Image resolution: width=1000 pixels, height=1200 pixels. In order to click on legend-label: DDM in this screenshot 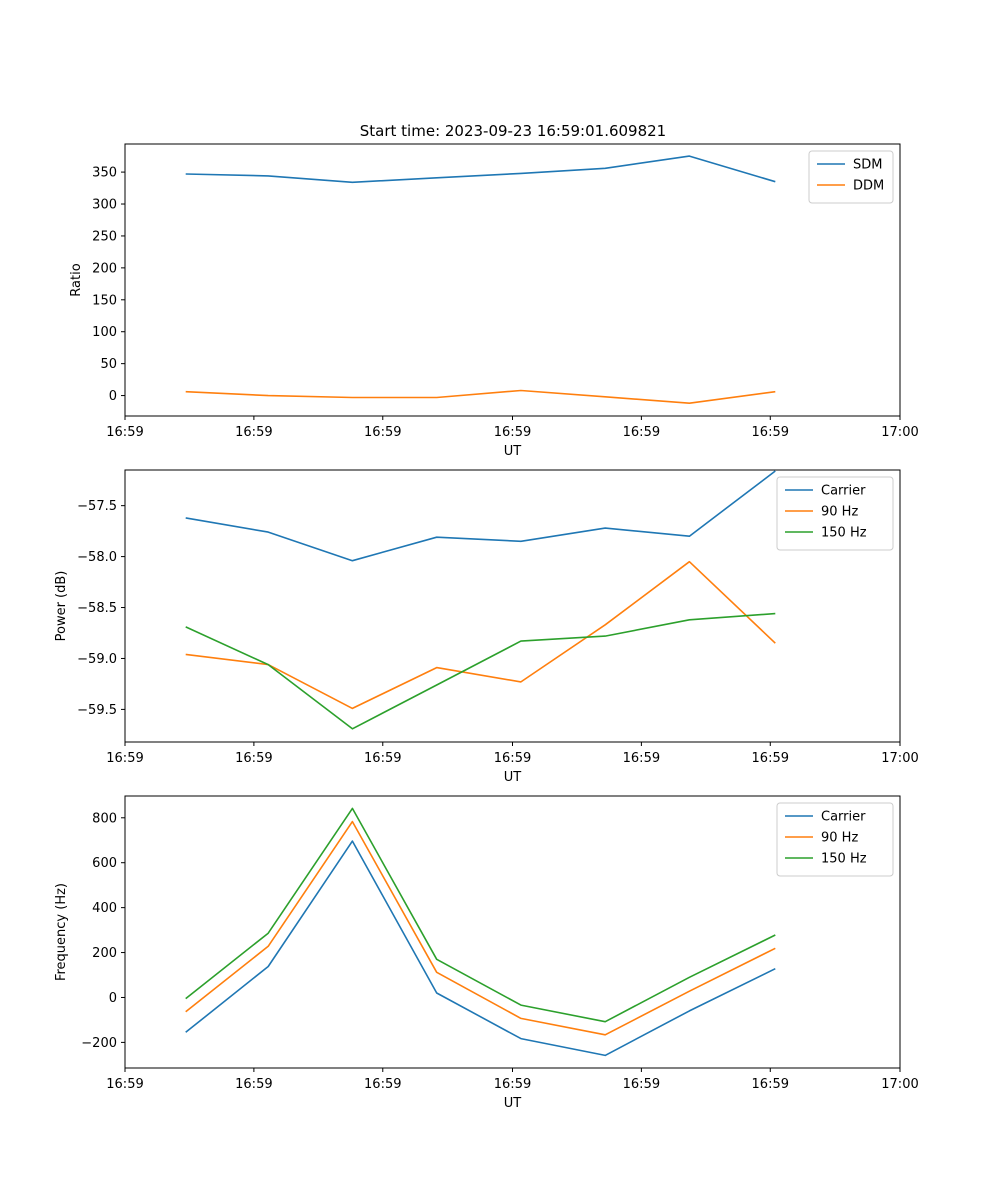, I will do `click(868, 186)`.